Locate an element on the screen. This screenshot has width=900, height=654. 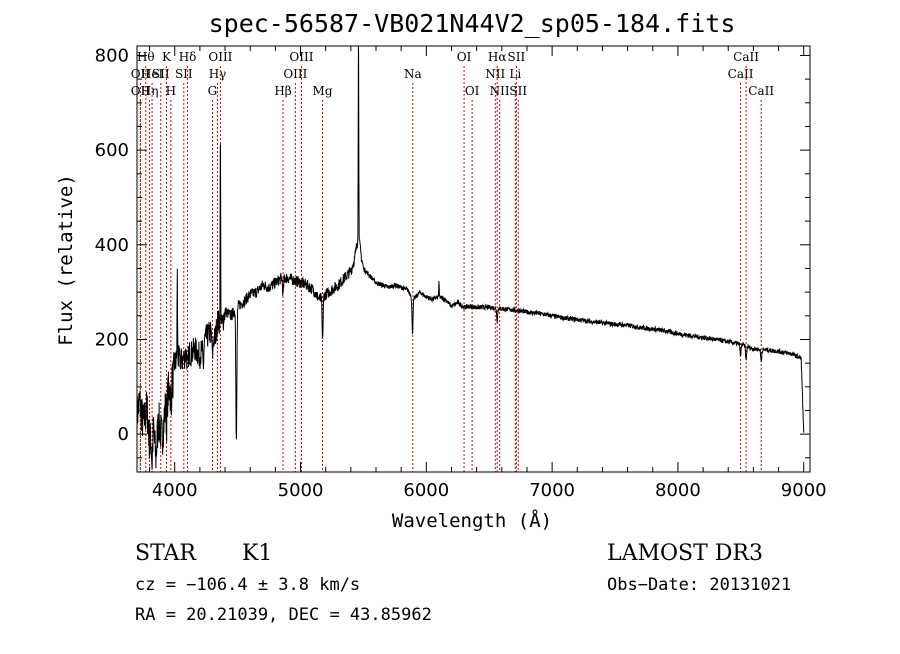
line-marker-label: Hβ is located at coordinates (282, 91).